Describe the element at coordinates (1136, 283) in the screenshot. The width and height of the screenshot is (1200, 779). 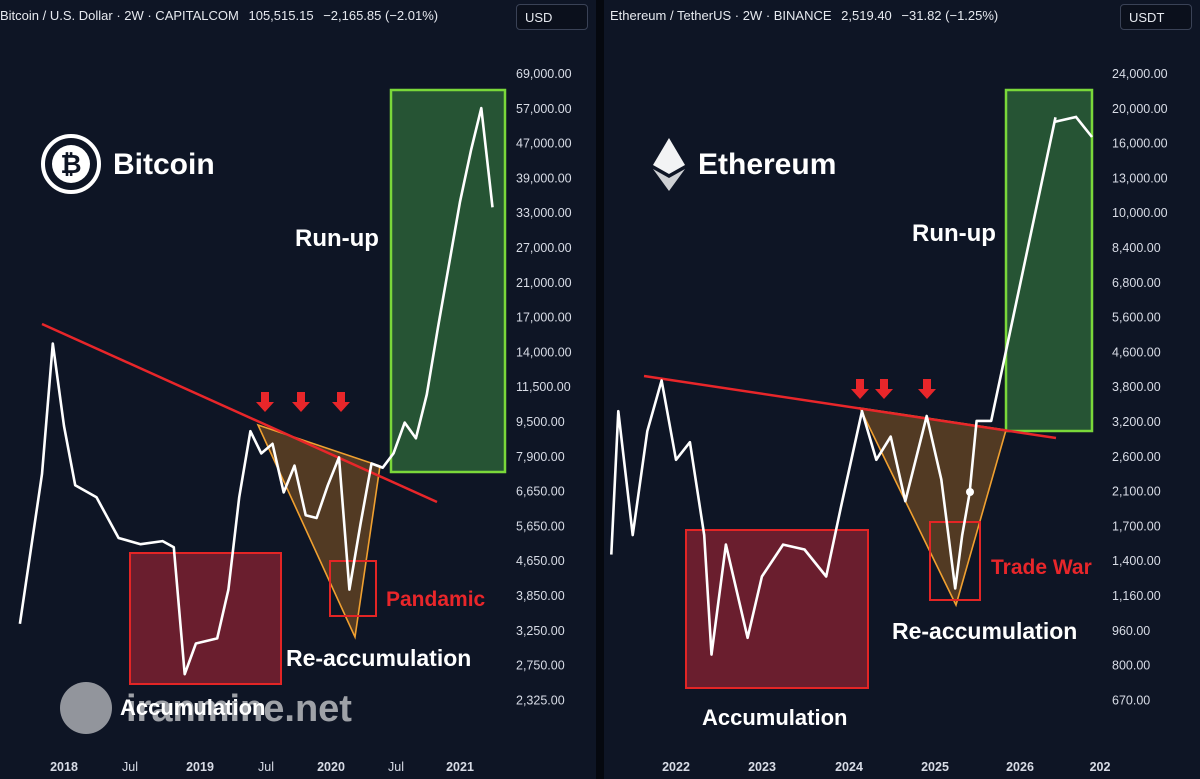
I see `right-y-tick-label: 6,800.00` at that location.